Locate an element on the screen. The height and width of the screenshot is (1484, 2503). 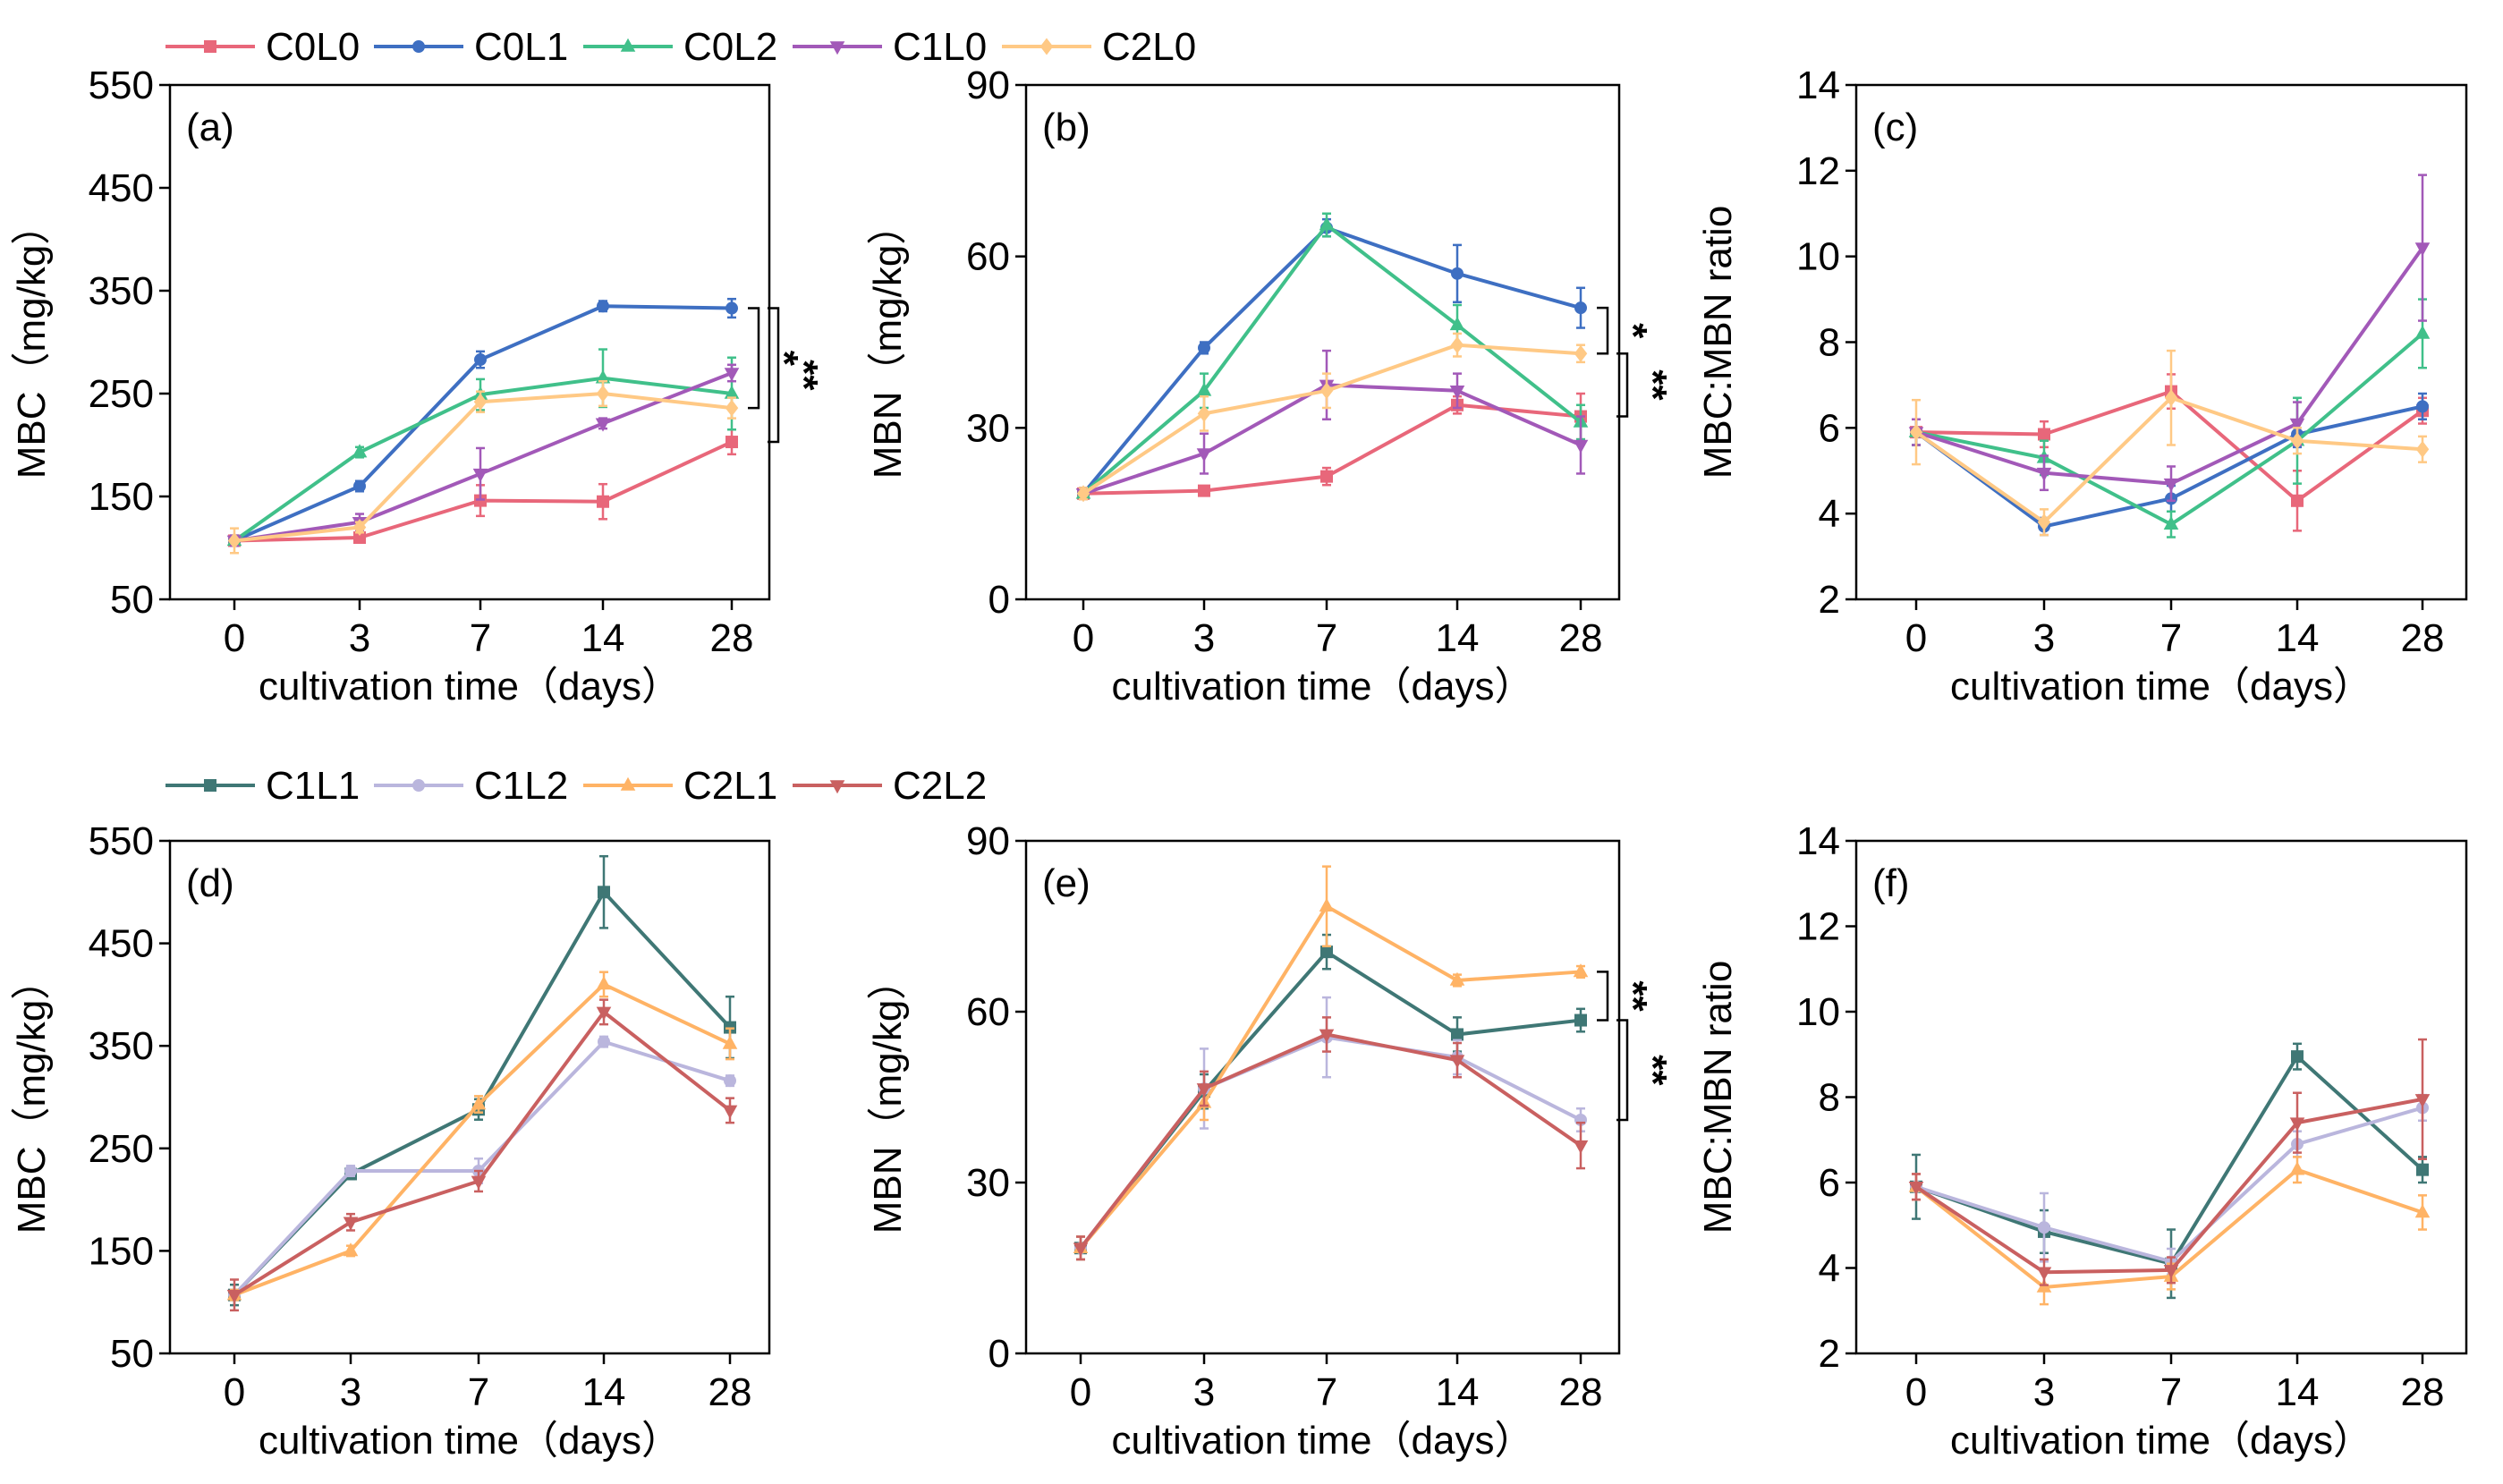
plot-frame is located at coordinates (1322, 1097).